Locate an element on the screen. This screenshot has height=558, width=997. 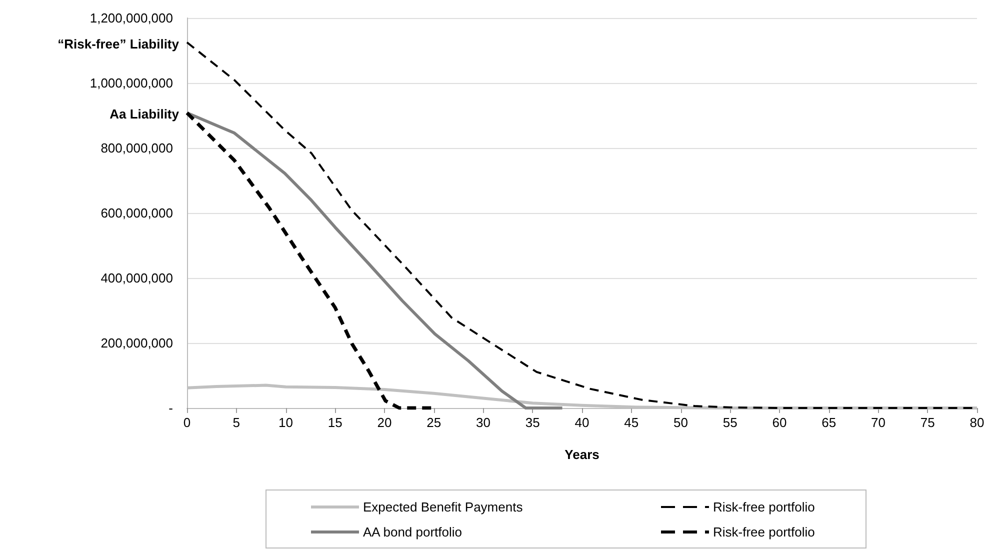
x-tick-label: 35 is located at coordinates (532, 422).